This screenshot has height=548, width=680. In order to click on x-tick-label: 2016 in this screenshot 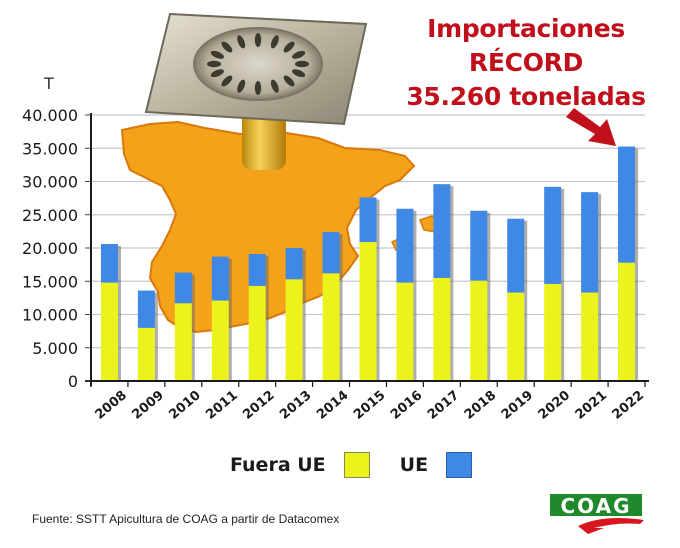, I will do `click(406, 405)`.